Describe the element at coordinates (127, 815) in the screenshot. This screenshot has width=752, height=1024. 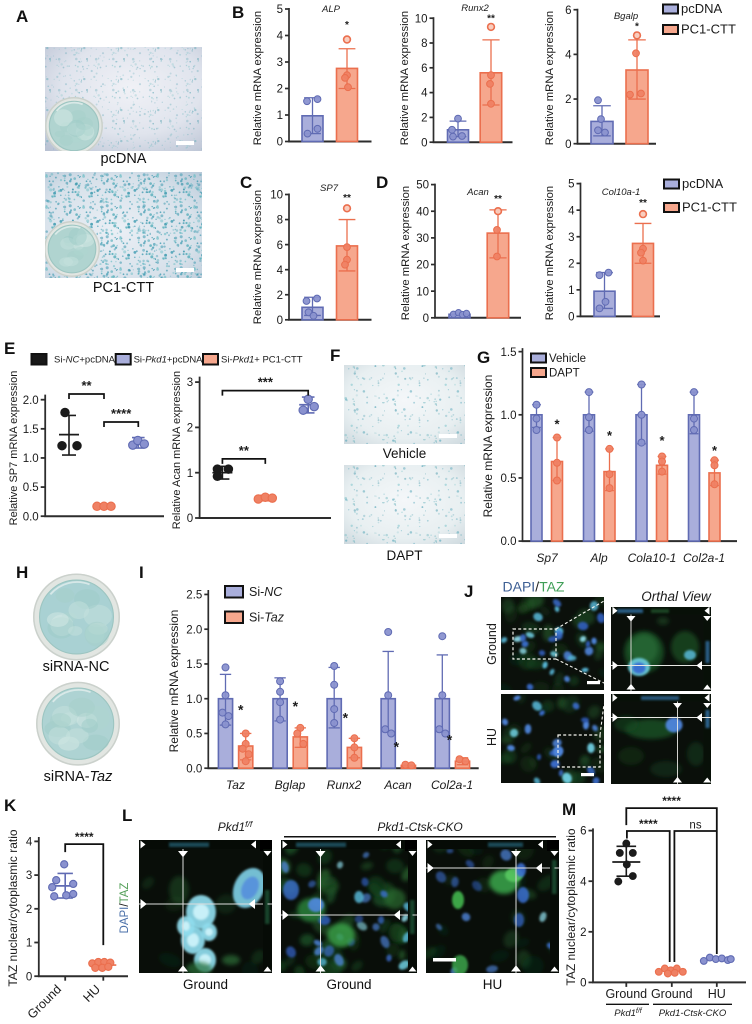
I see `svg-text: L` at that location.